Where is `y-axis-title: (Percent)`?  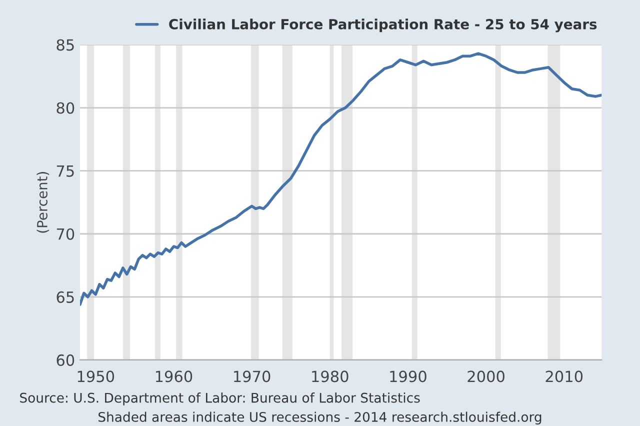 y-axis-title: (Percent) is located at coordinates (43, 202).